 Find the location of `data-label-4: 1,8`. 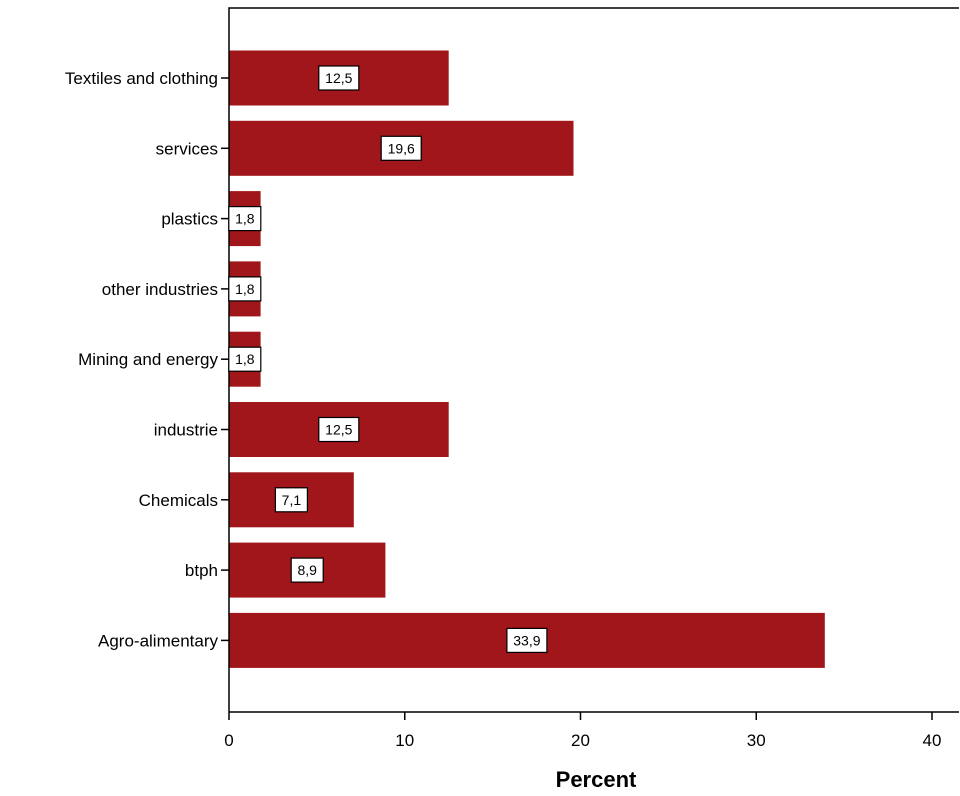

data-label-4: 1,8 is located at coordinates (245, 359).